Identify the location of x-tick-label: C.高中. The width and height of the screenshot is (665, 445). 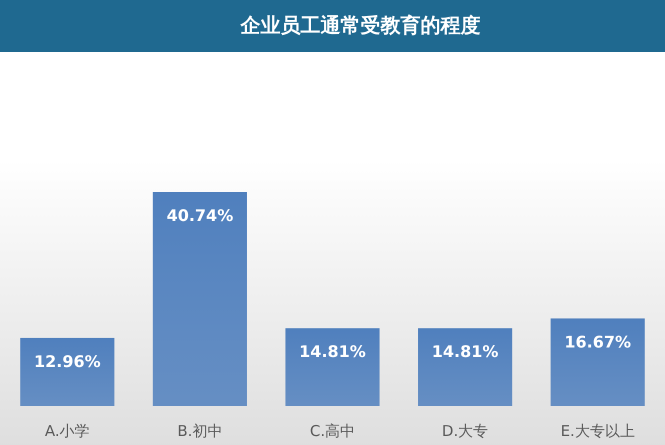
(333, 431).